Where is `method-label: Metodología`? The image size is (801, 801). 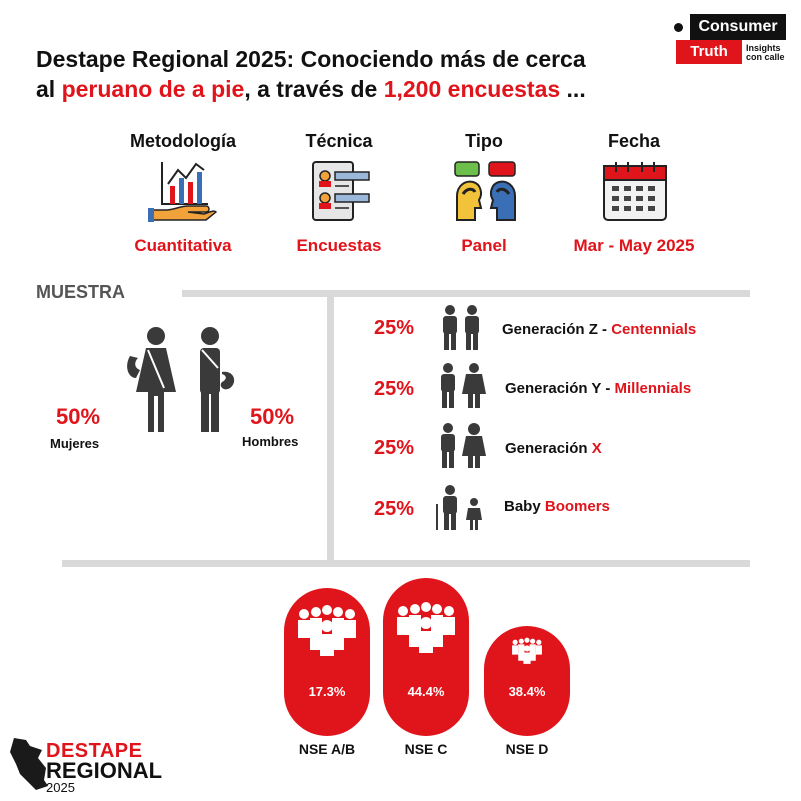
method-label: Metodología is located at coordinates (183, 141).